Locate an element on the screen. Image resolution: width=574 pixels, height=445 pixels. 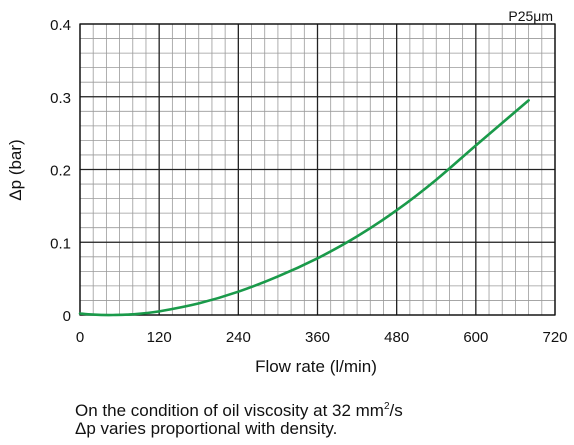
series-label: P25μm is located at coordinates (530, 16).